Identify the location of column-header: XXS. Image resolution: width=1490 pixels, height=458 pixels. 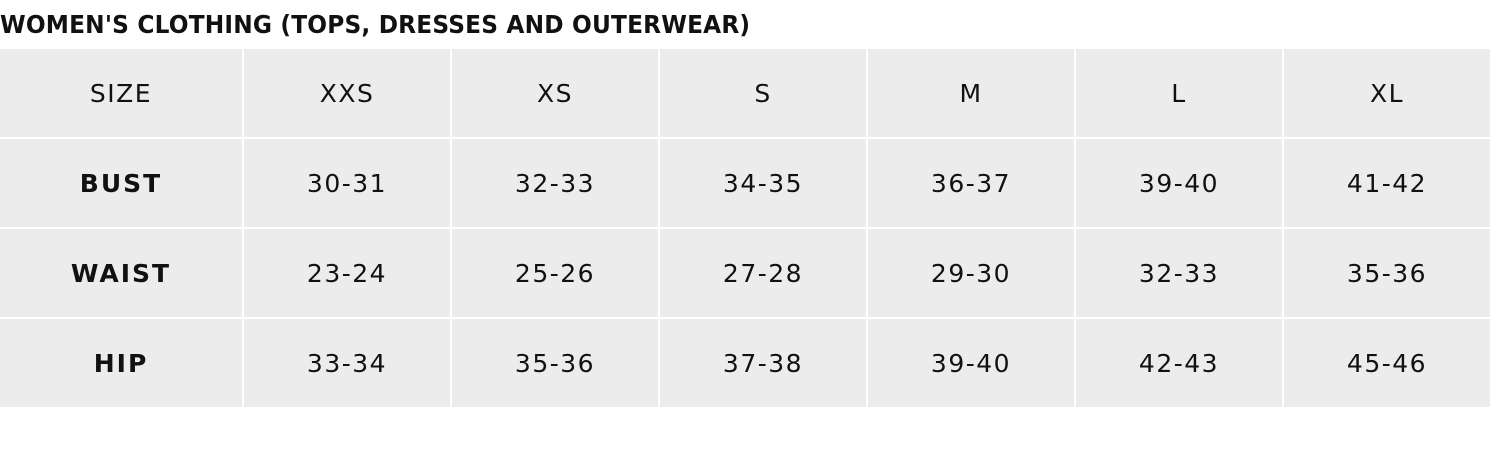
(347, 93).